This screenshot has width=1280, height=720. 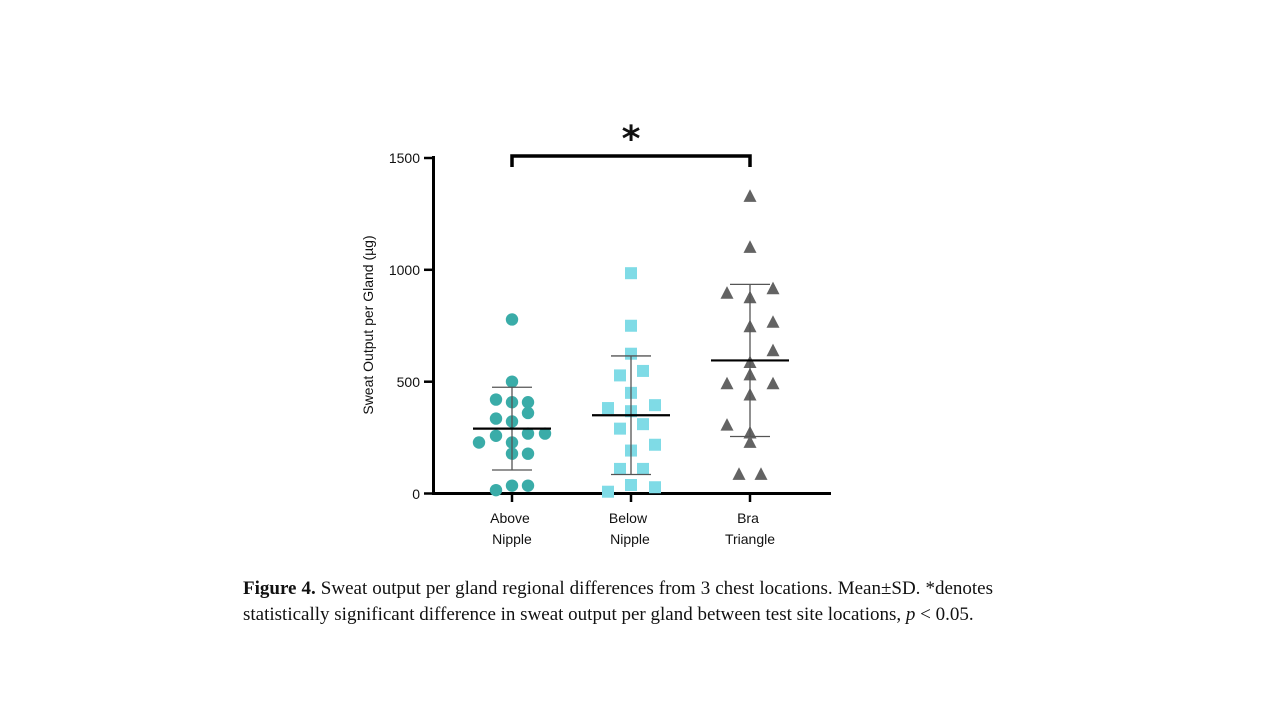 What do you see at coordinates (512, 539) in the screenshot?
I see `category-label-above-nipple-line2: Nipple` at bounding box center [512, 539].